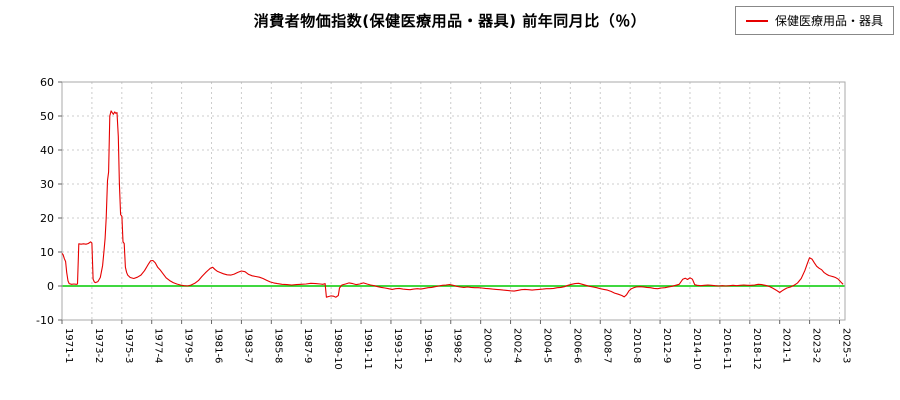 The width and height of the screenshot is (900, 400). Describe the element at coordinates (576, 345) in the screenshot. I see `x-tick-label: 2006-6` at that location.